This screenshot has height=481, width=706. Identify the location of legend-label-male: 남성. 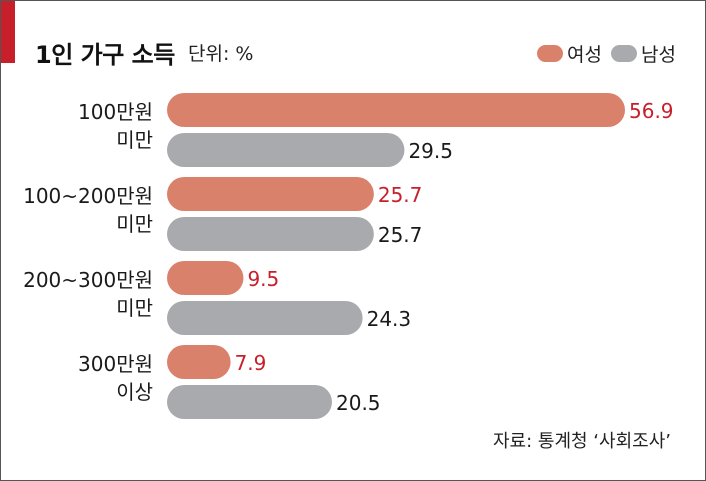
(658, 54).